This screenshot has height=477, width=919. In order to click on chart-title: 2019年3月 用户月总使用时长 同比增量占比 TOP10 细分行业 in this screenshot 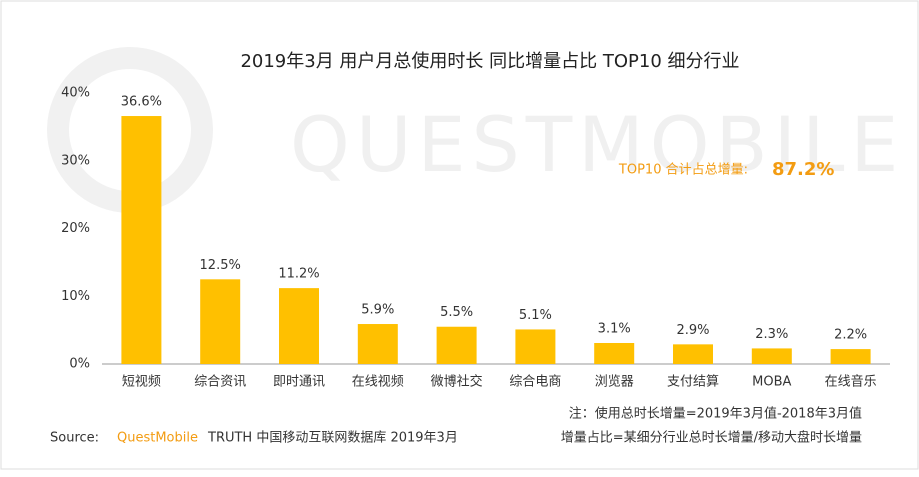, I will do `click(489, 61)`.